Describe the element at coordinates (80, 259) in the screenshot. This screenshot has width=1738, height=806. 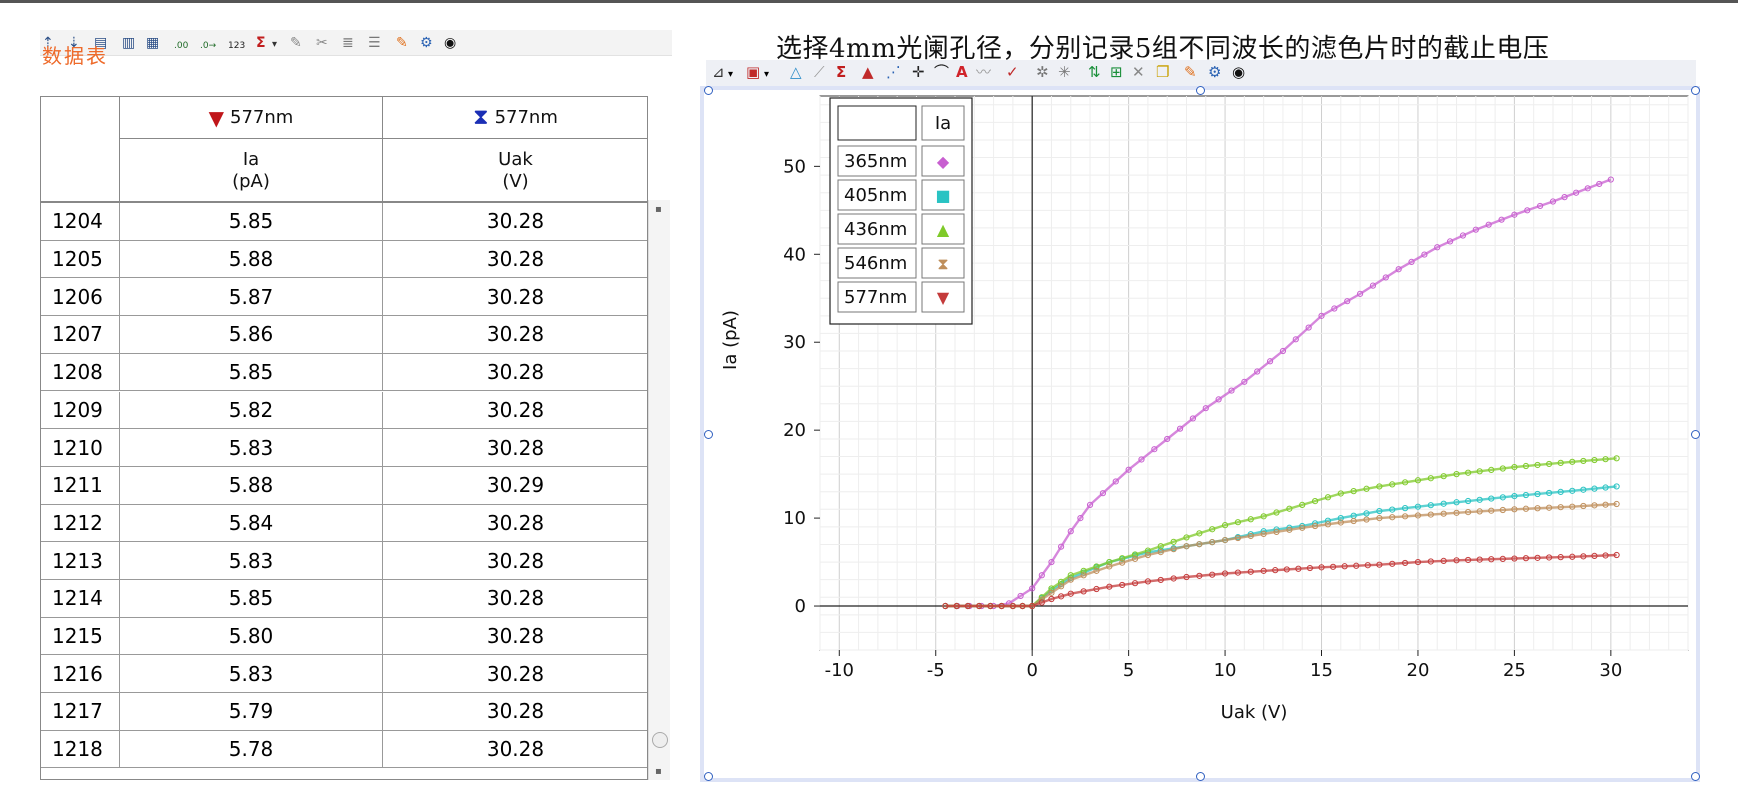
I see `row-index-cell: 1205` at that location.